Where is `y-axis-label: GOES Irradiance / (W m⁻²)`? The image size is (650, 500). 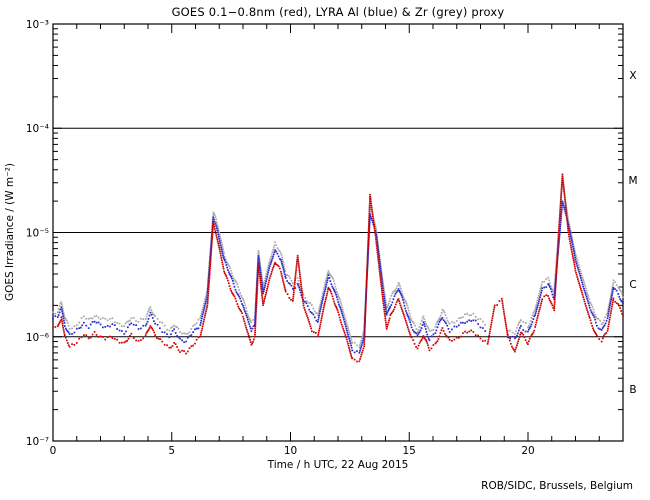 y-axis-label: GOES Irradiance / (W m⁻²) is located at coordinates (10, 232).